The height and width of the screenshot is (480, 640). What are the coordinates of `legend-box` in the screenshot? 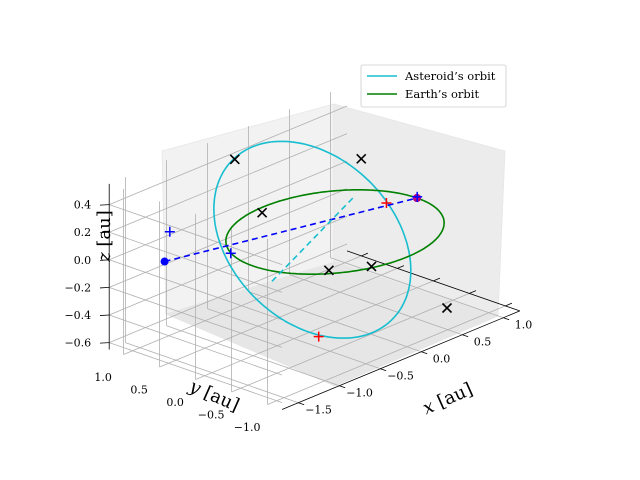 It's located at (433, 86).